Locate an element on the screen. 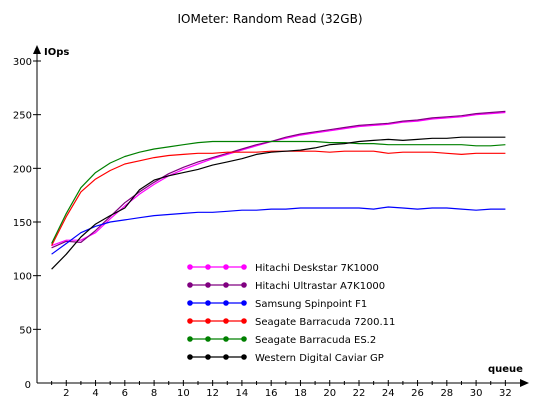 This screenshot has height=405, width=540. y-axis-label: IOps is located at coordinates (56, 52).